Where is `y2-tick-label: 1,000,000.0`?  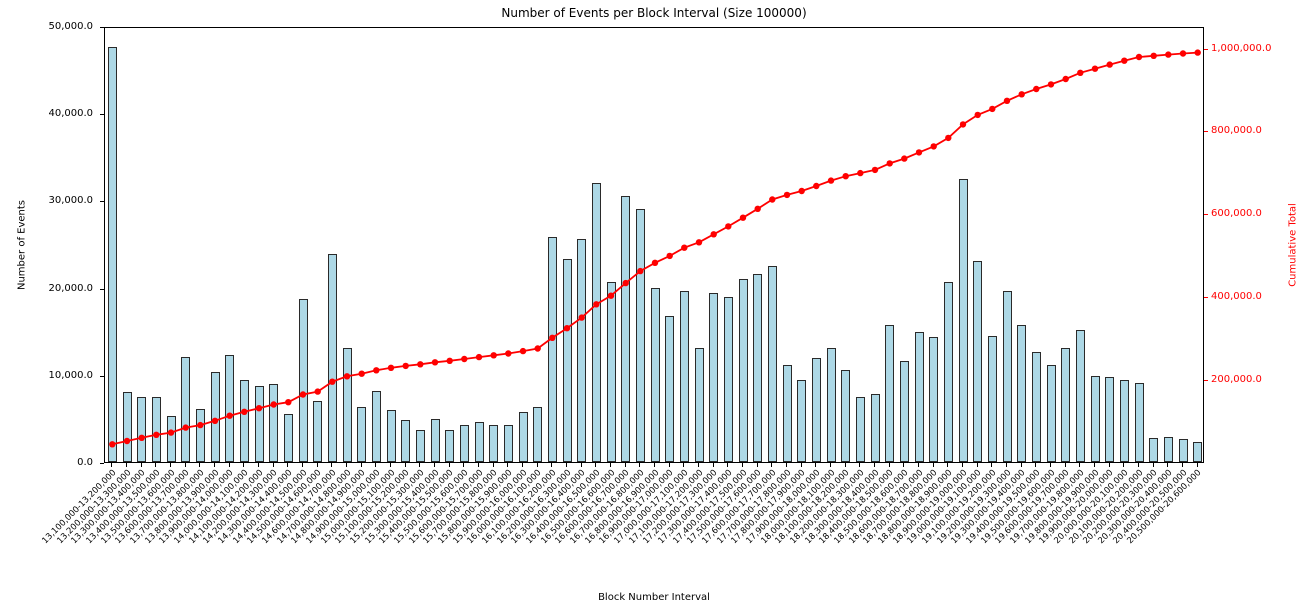
y2-tick-label: 1,000,000.0 is located at coordinates (1241, 48).